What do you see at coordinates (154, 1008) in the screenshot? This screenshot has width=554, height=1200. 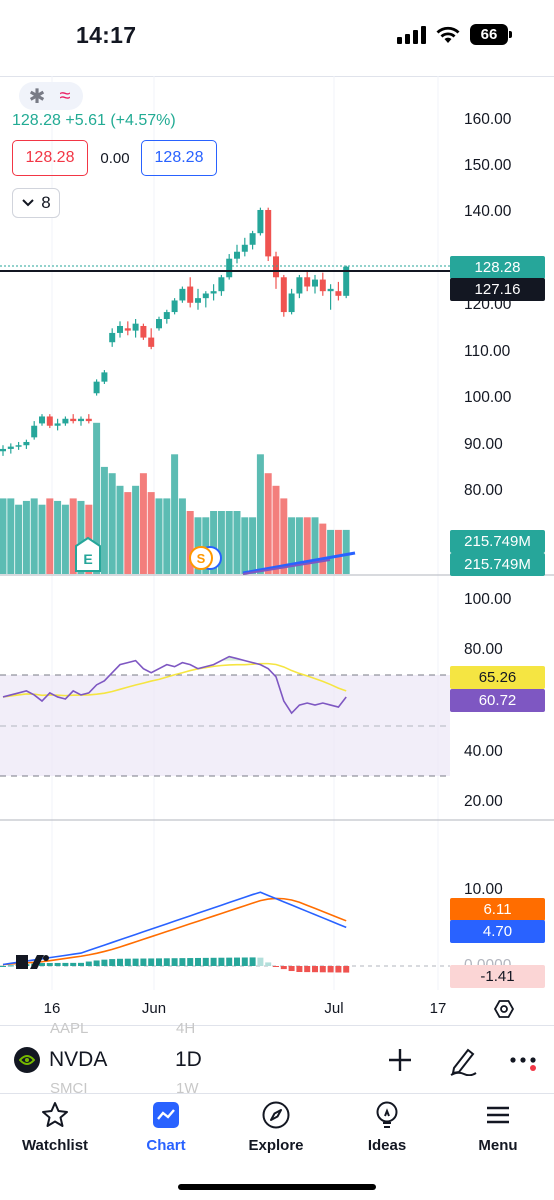 I see `time-axis-label: Jun` at bounding box center [154, 1008].